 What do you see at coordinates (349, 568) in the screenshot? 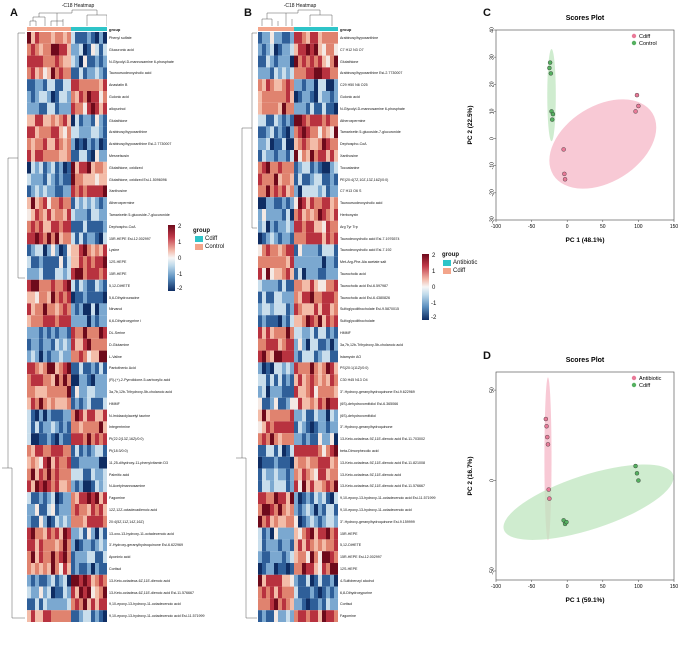
I see `row-label: 12S-HEPE` at bounding box center [349, 568].